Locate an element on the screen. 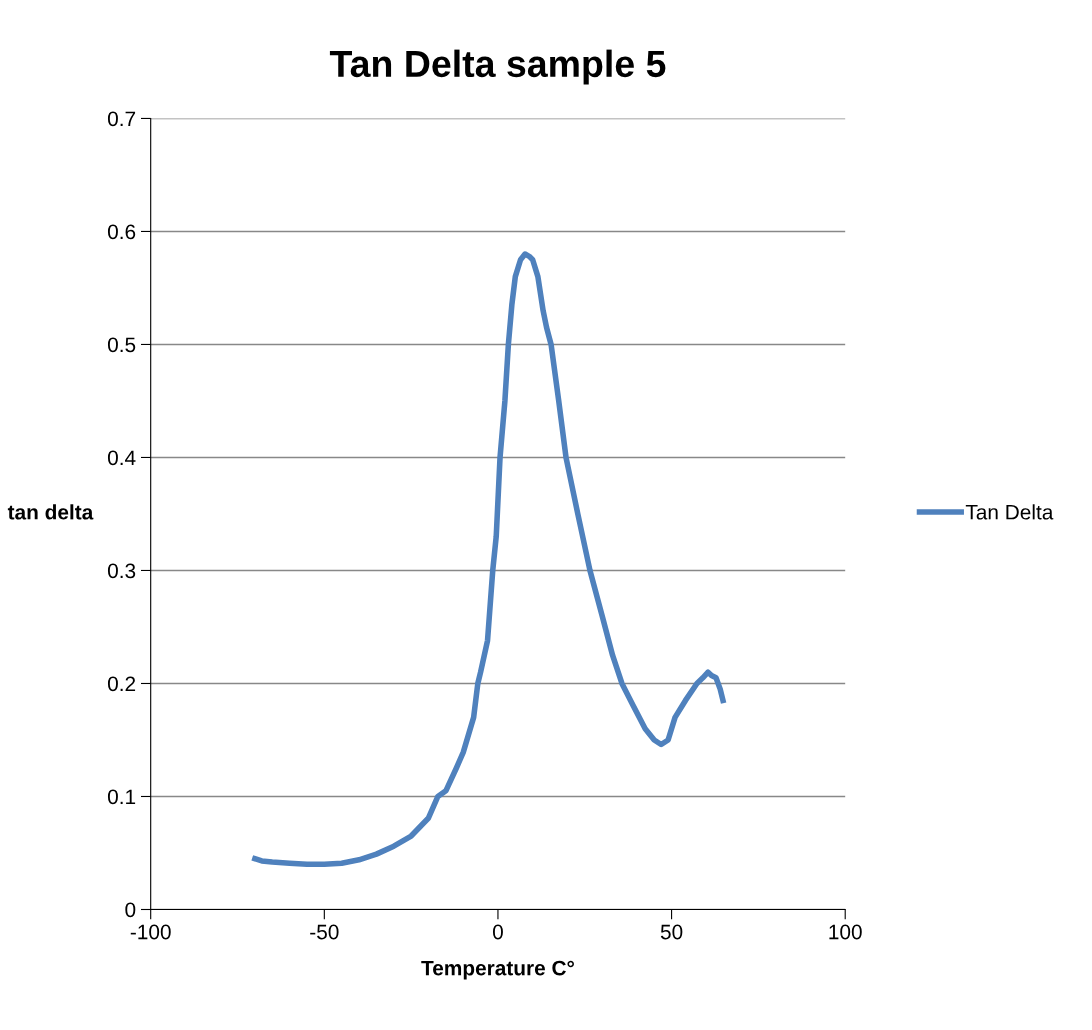  chart-title: Tan Delta sample 5 is located at coordinates (497, 67).